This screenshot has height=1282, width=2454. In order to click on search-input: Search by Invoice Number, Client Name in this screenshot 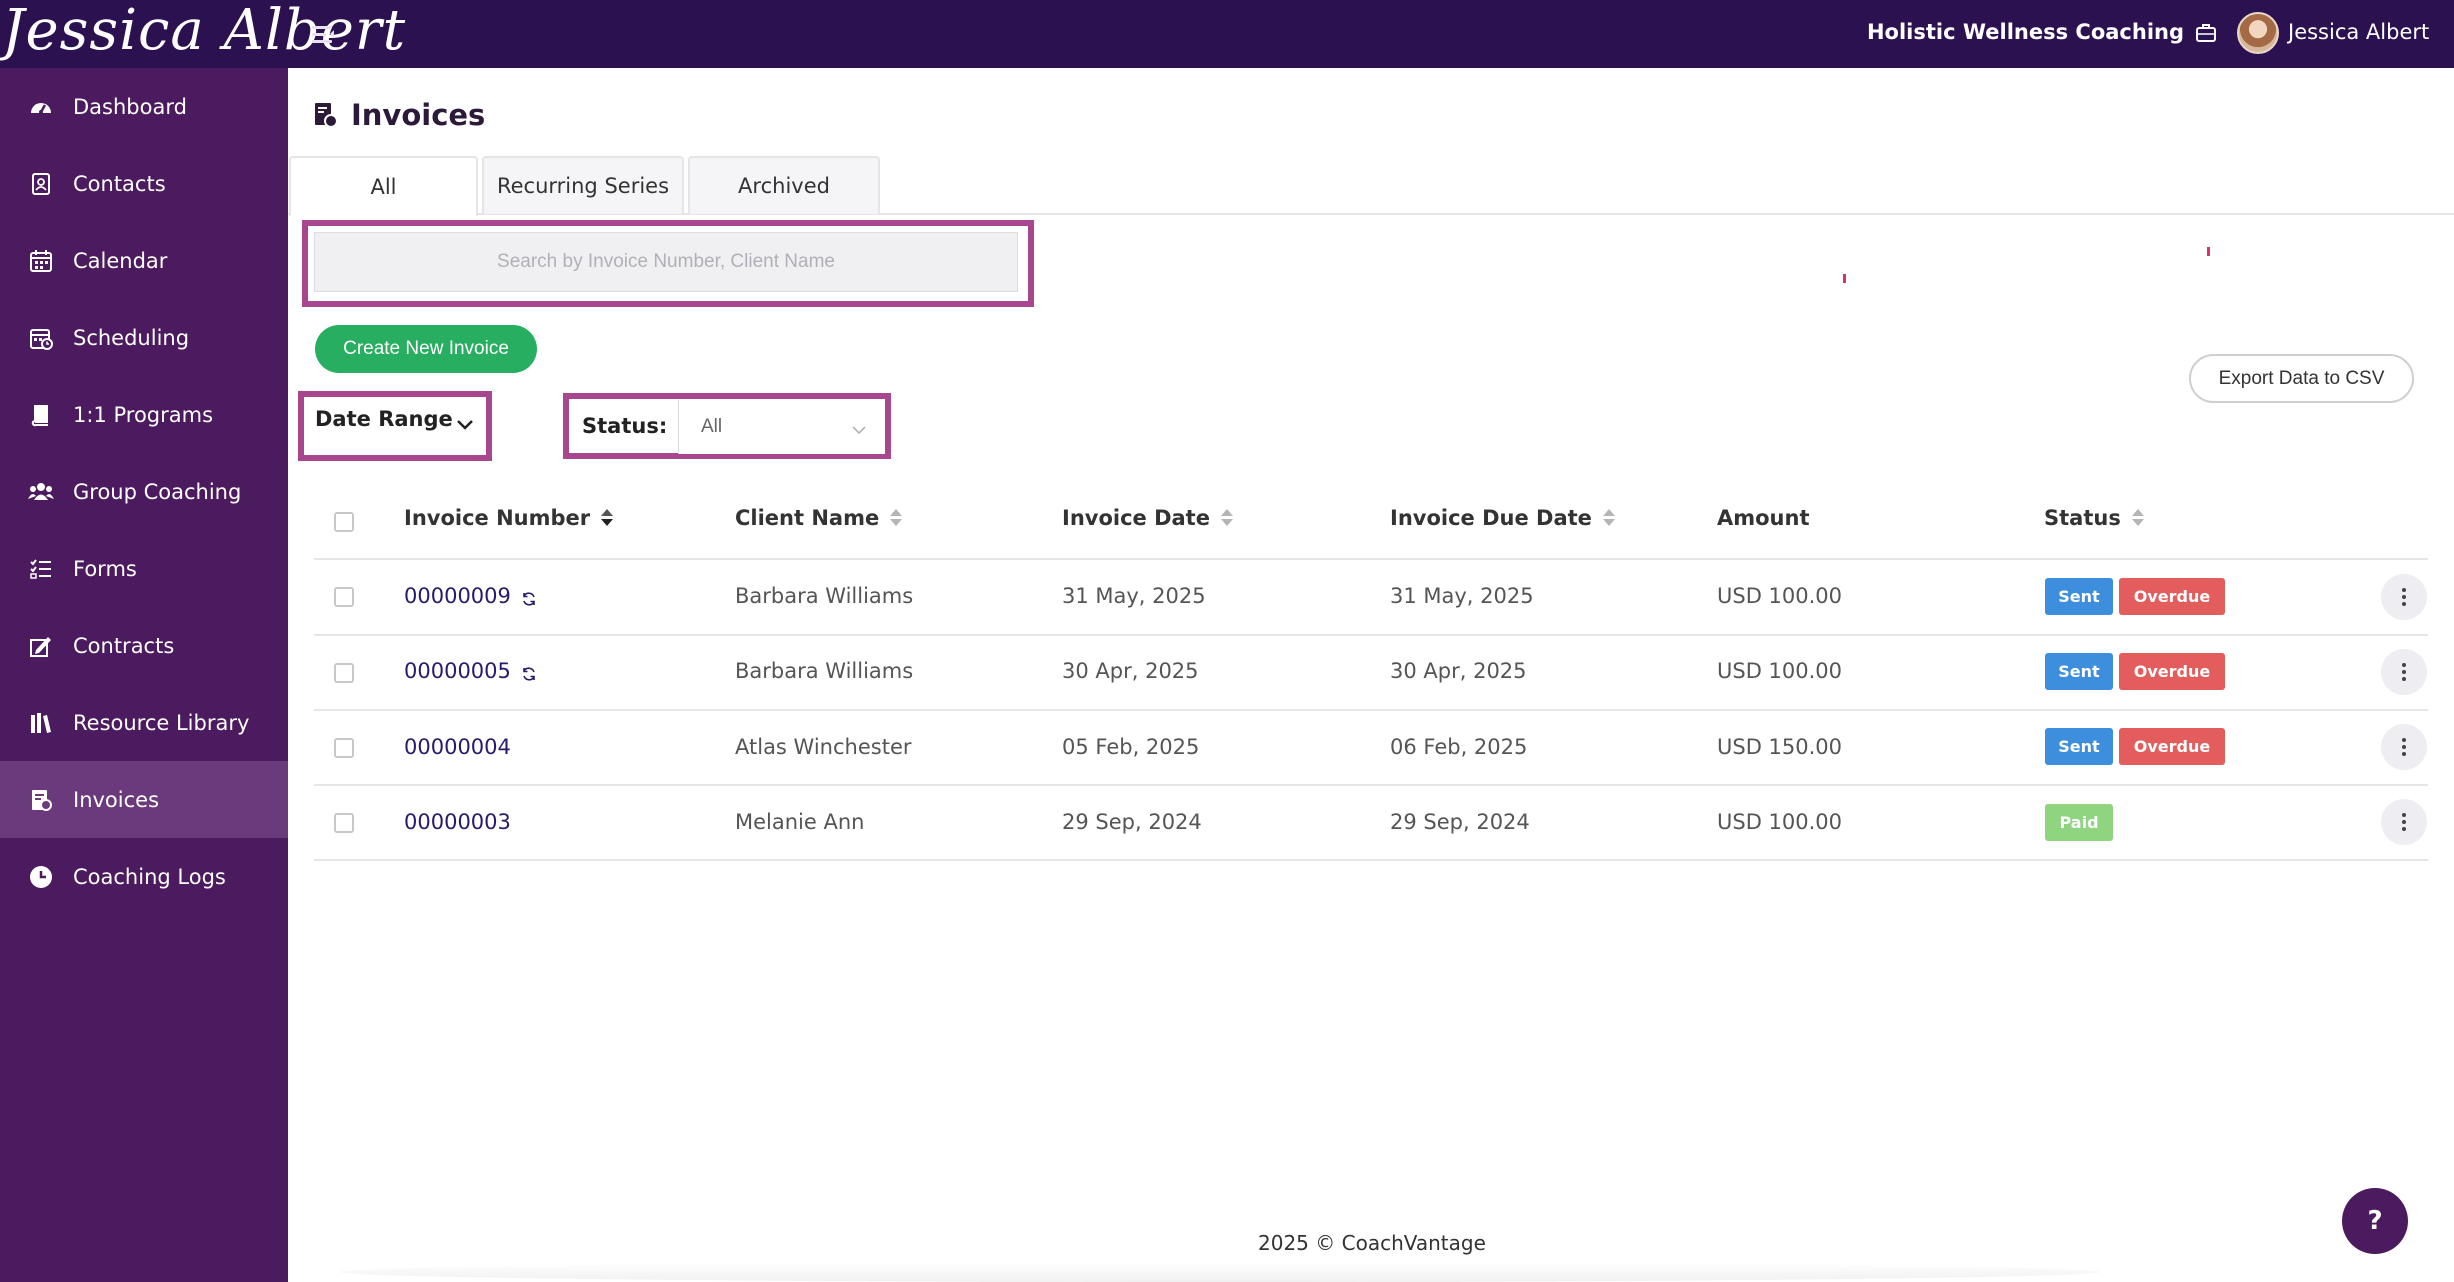, I will do `click(666, 262)`.